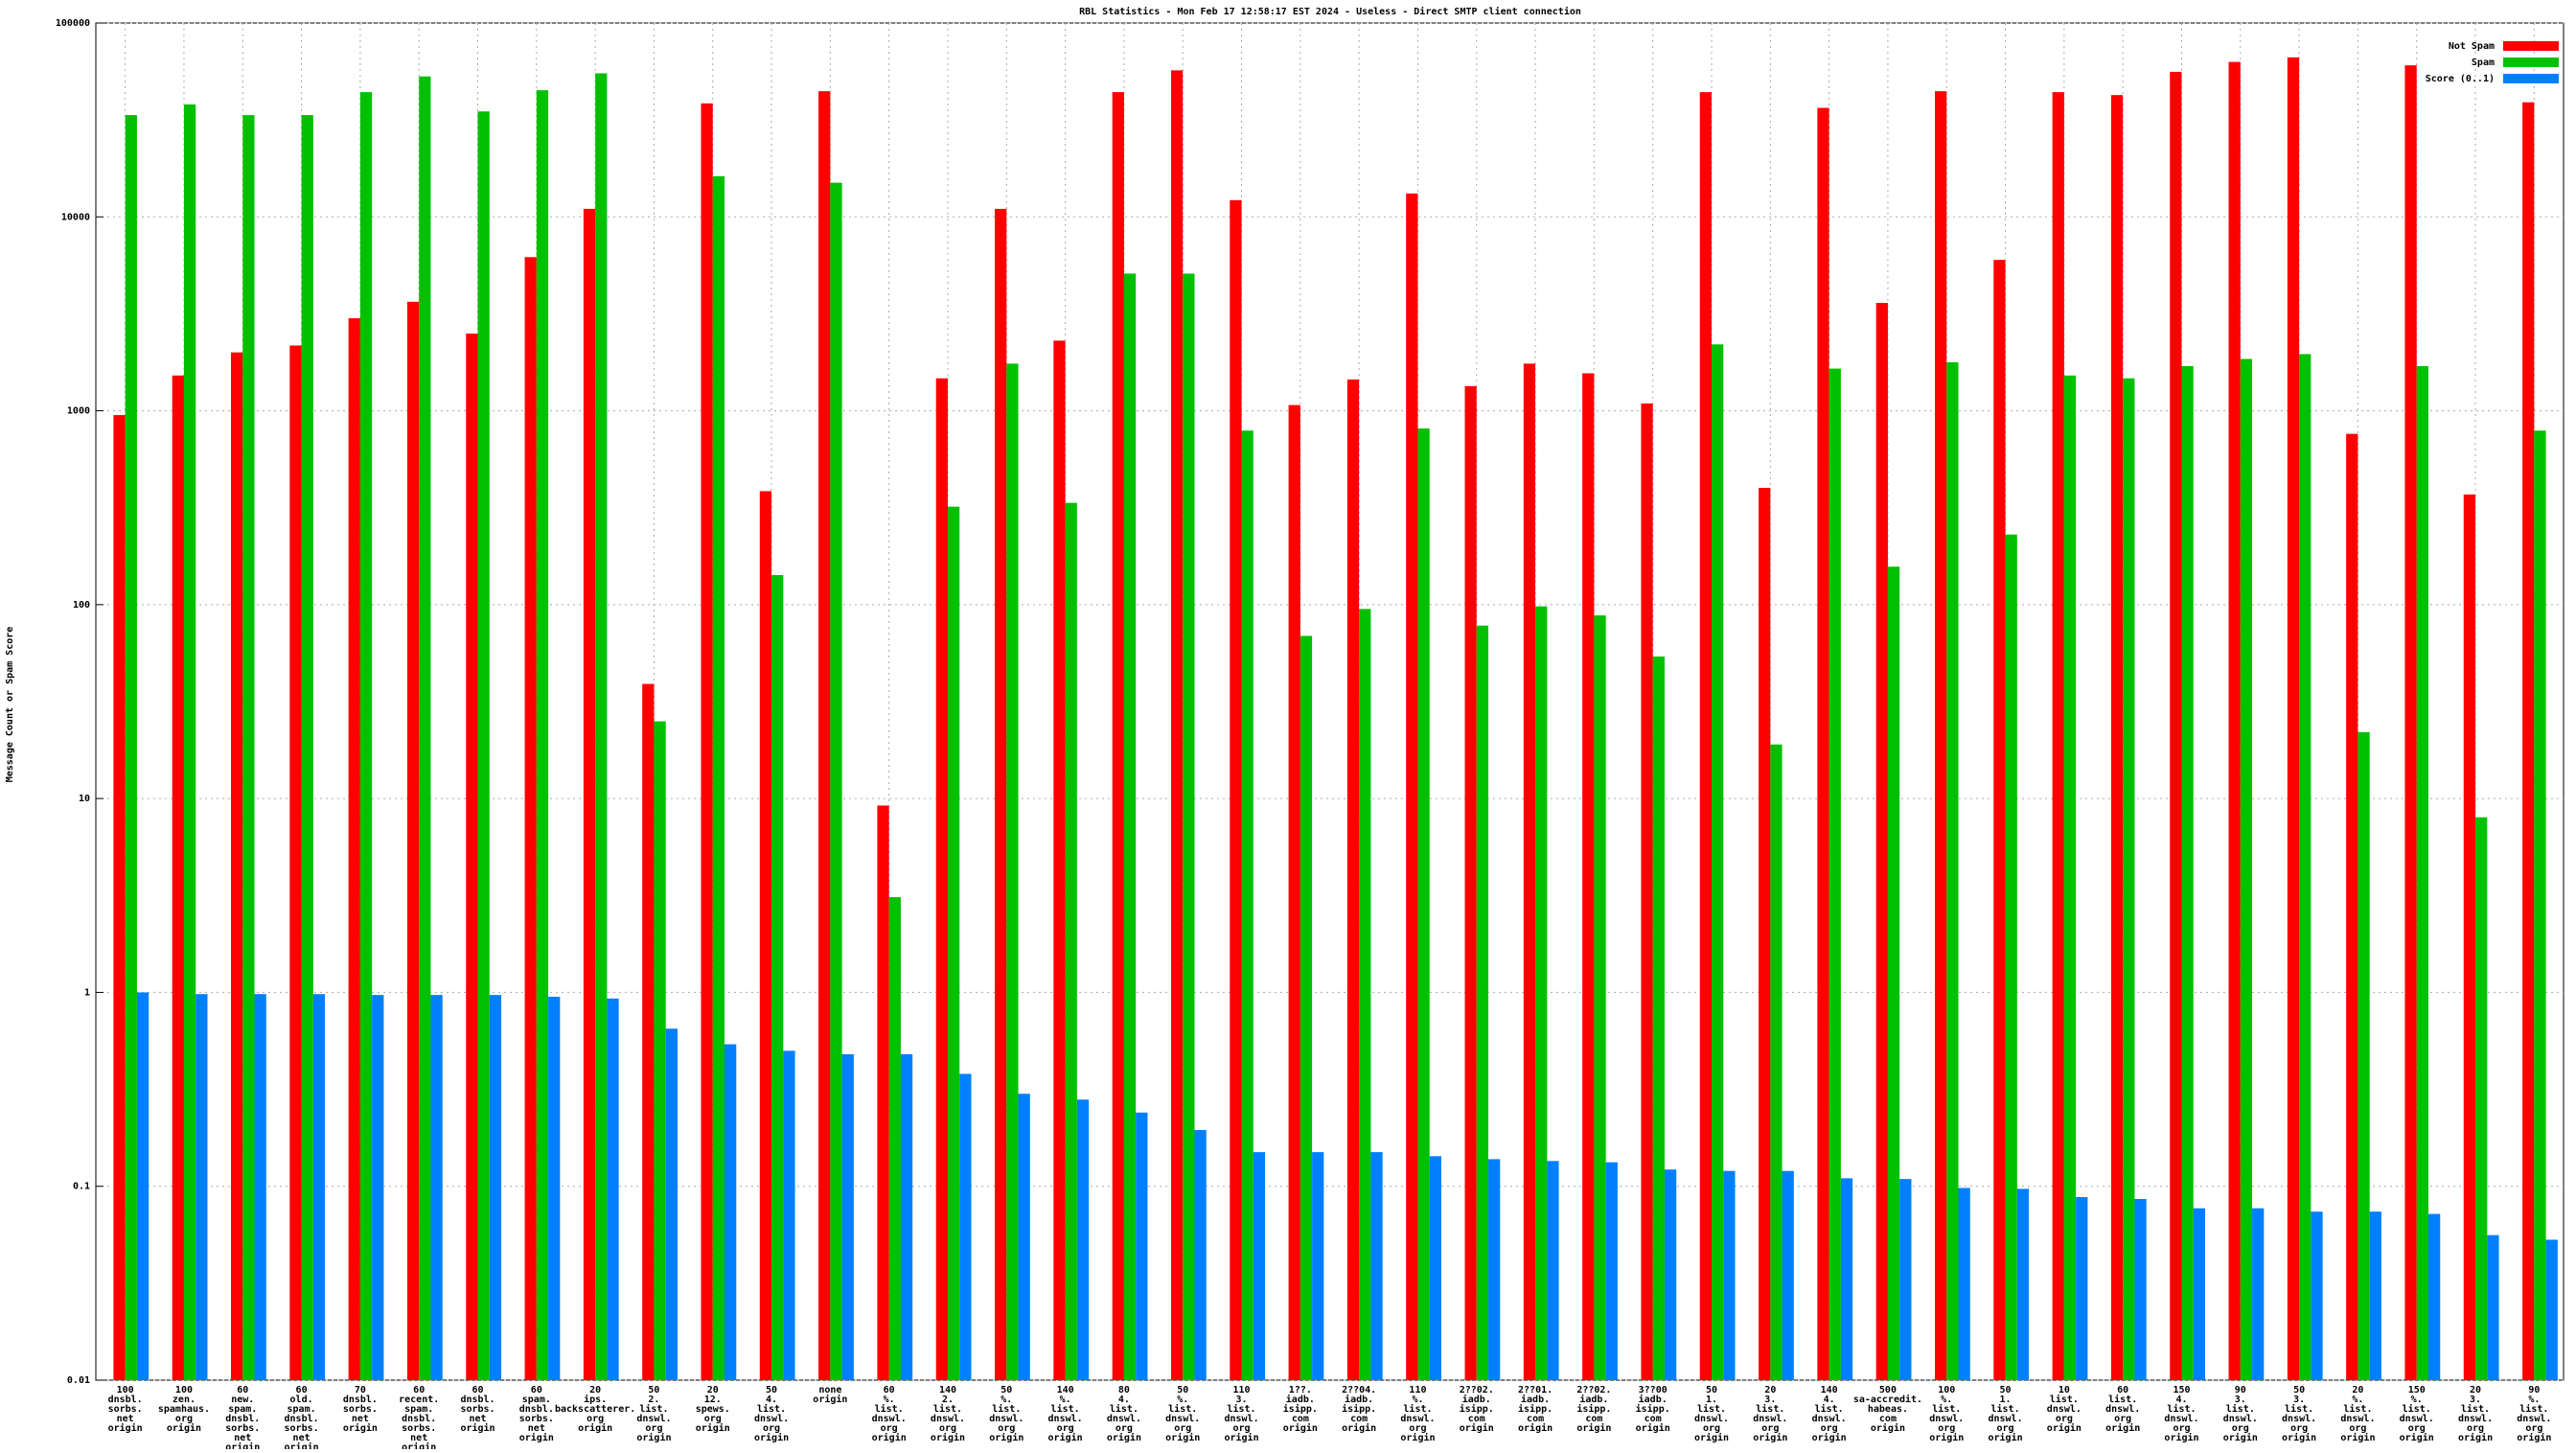  What do you see at coordinates (713, 1410) in the screenshot?
I see `x-tick-label: spews.` at bounding box center [713, 1410].